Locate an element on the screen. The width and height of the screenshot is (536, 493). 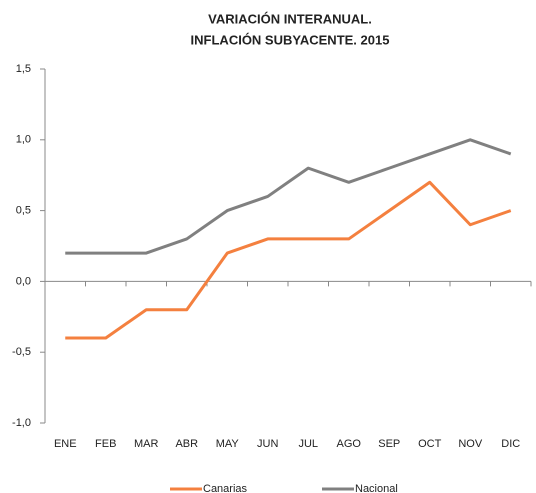
x-tick-label: MAY is located at coordinates (228, 444).